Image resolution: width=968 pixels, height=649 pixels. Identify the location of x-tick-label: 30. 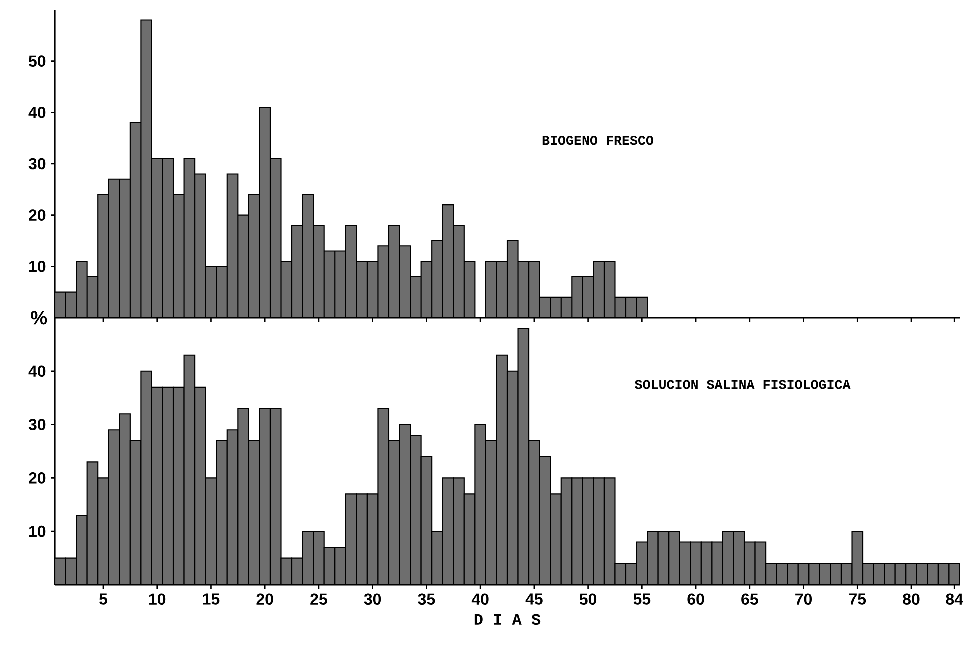
(373, 600).